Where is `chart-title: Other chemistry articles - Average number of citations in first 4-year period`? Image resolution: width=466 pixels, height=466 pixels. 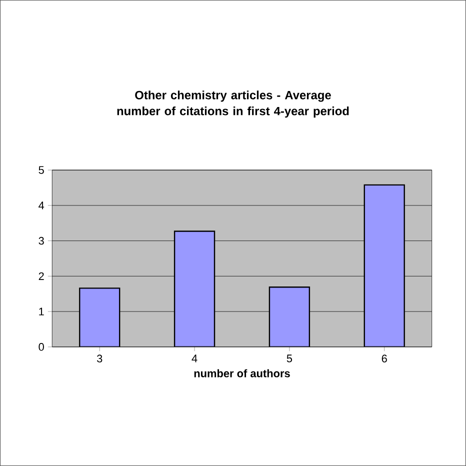 chart-title: Other chemistry articles - Average number of citations in first 4-year period is located at coordinates (233, 104).